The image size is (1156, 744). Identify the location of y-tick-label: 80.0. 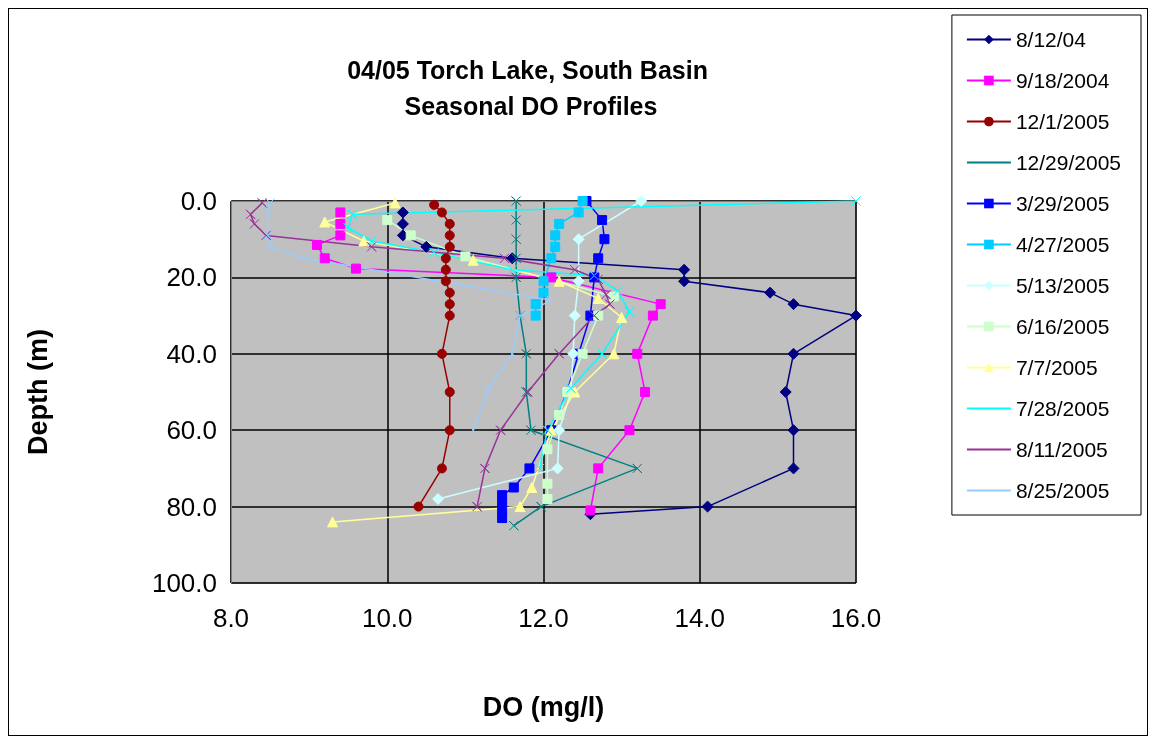
(191, 506).